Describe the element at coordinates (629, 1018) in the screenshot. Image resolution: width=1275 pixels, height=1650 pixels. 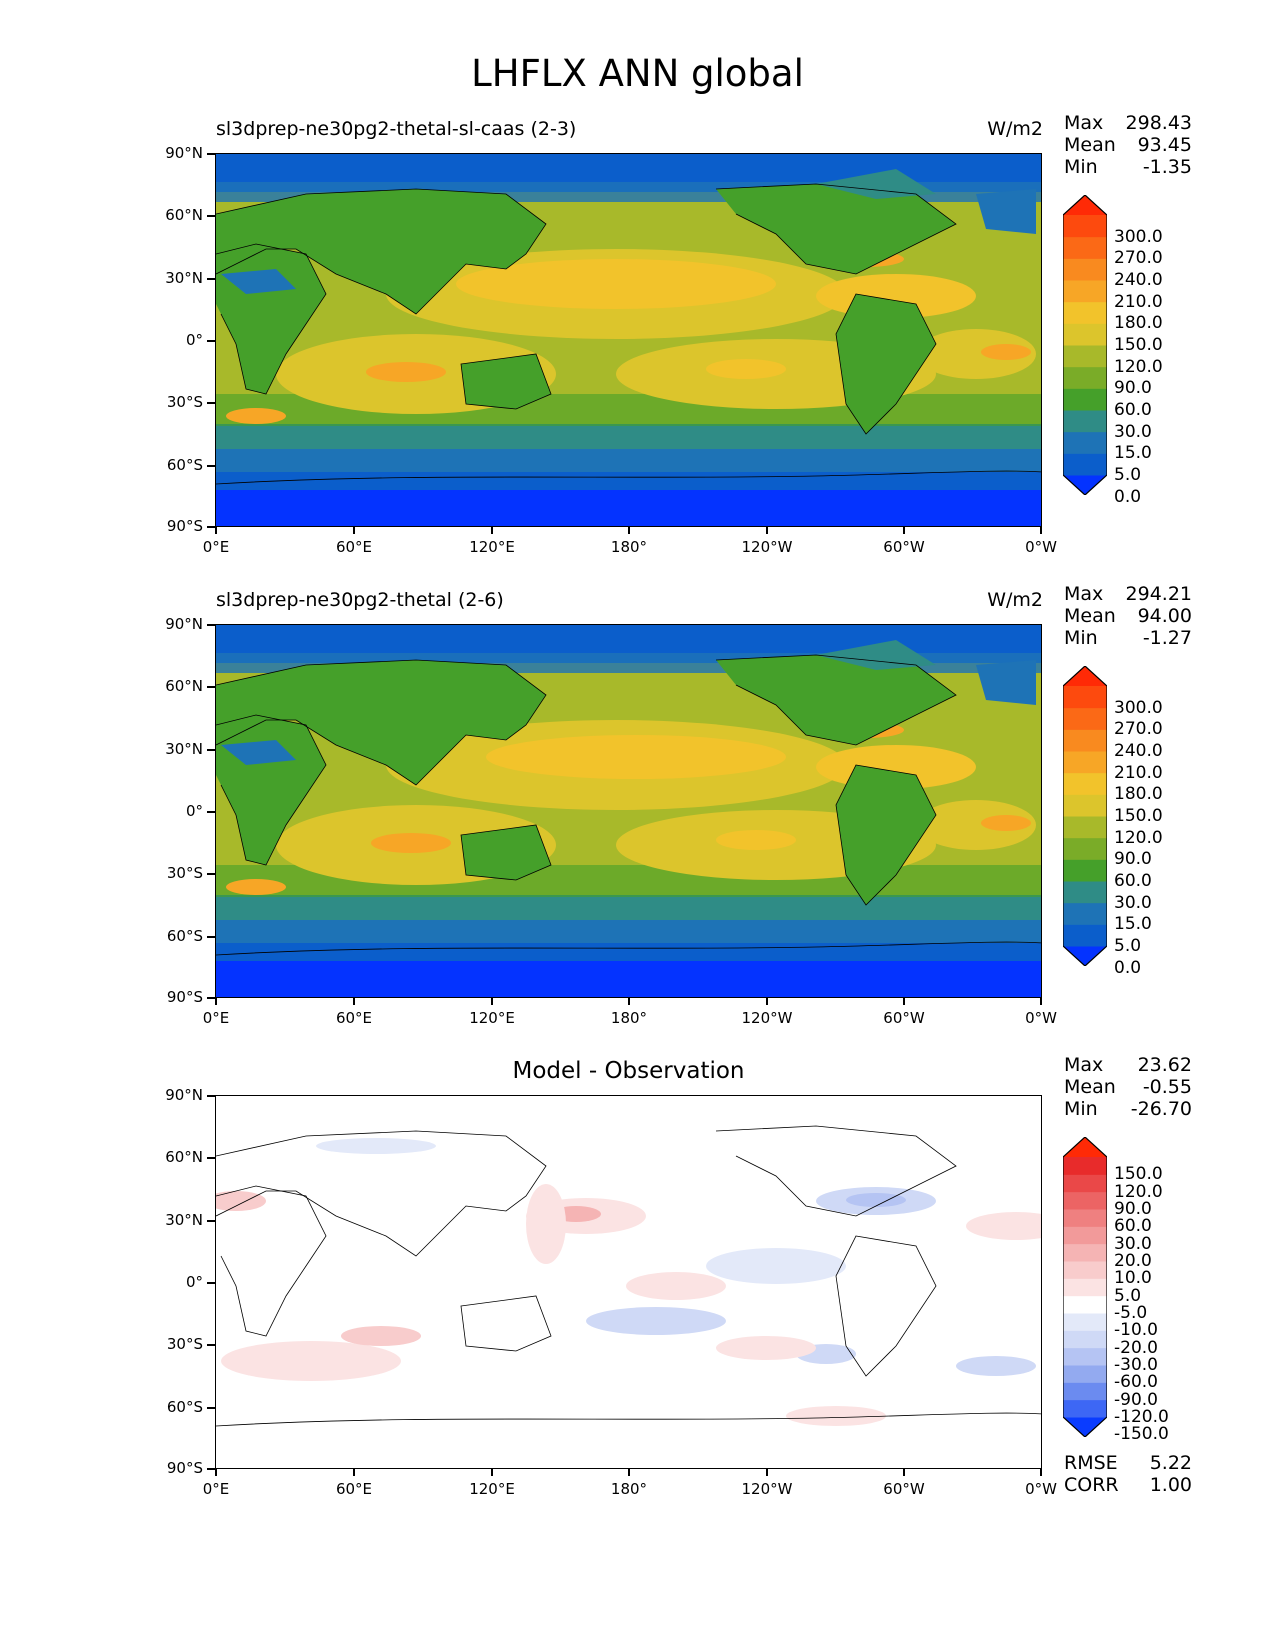
I see `lon-label: 180°` at that location.